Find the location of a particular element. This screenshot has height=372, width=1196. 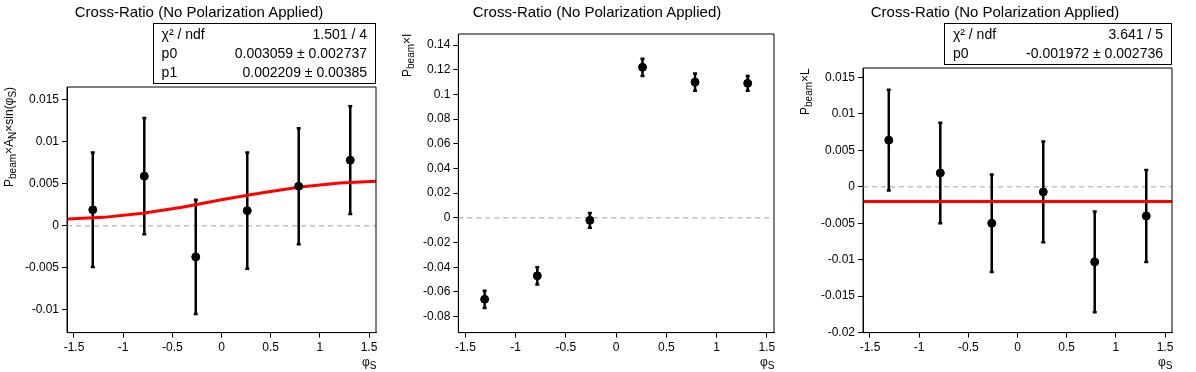

y-tick-label: 0.02 is located at coordinates (438, 192).